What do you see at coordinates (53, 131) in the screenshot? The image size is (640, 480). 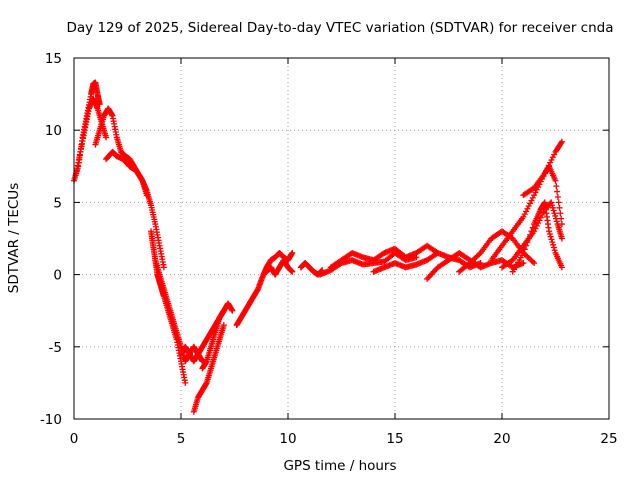 I see `y-tick-label: 10` at bounding box center [53, 131].